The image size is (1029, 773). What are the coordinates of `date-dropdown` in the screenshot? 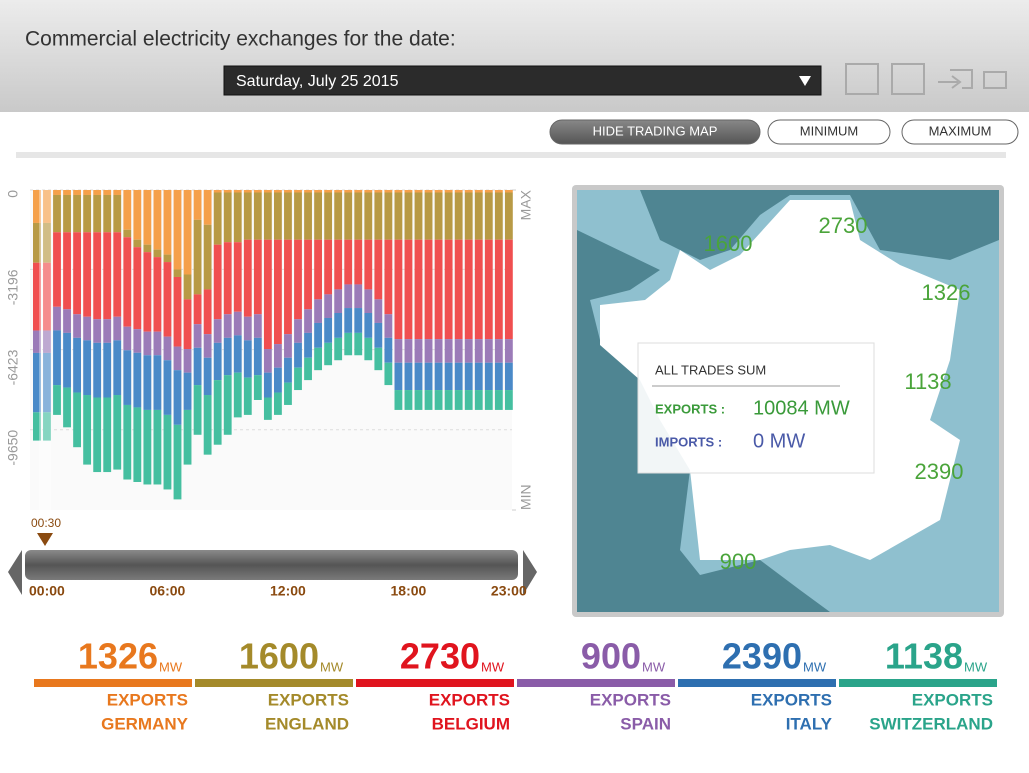 It's located at (522, 80).